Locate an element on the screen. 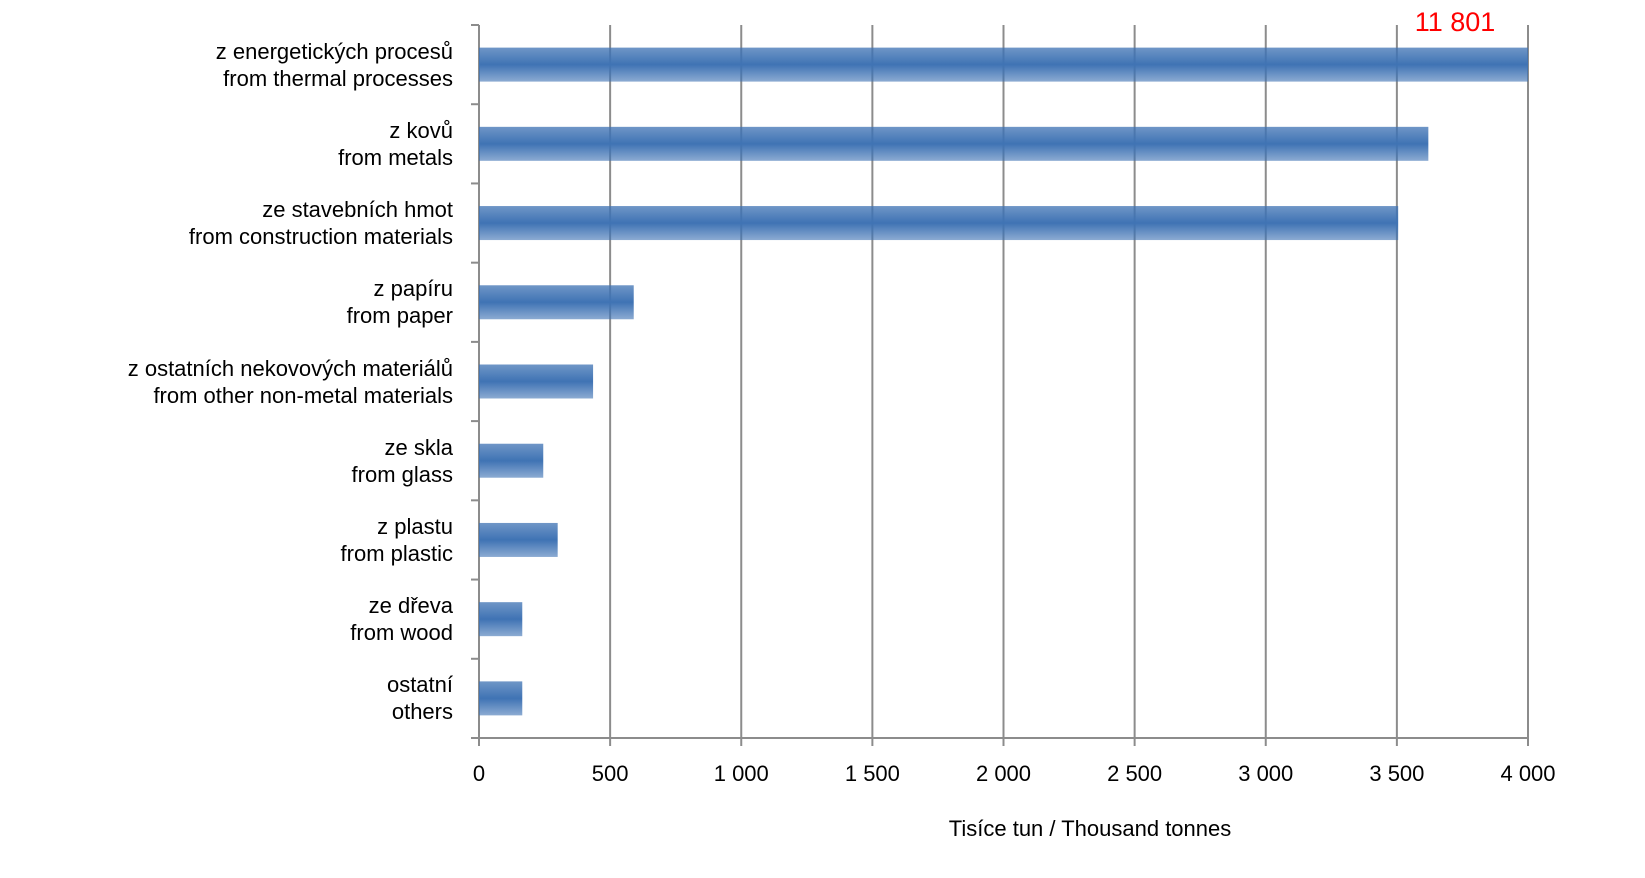 This screenshot has height=878, width=1645. x-tick-label: 1 500 is located at coordinates (872, 773).